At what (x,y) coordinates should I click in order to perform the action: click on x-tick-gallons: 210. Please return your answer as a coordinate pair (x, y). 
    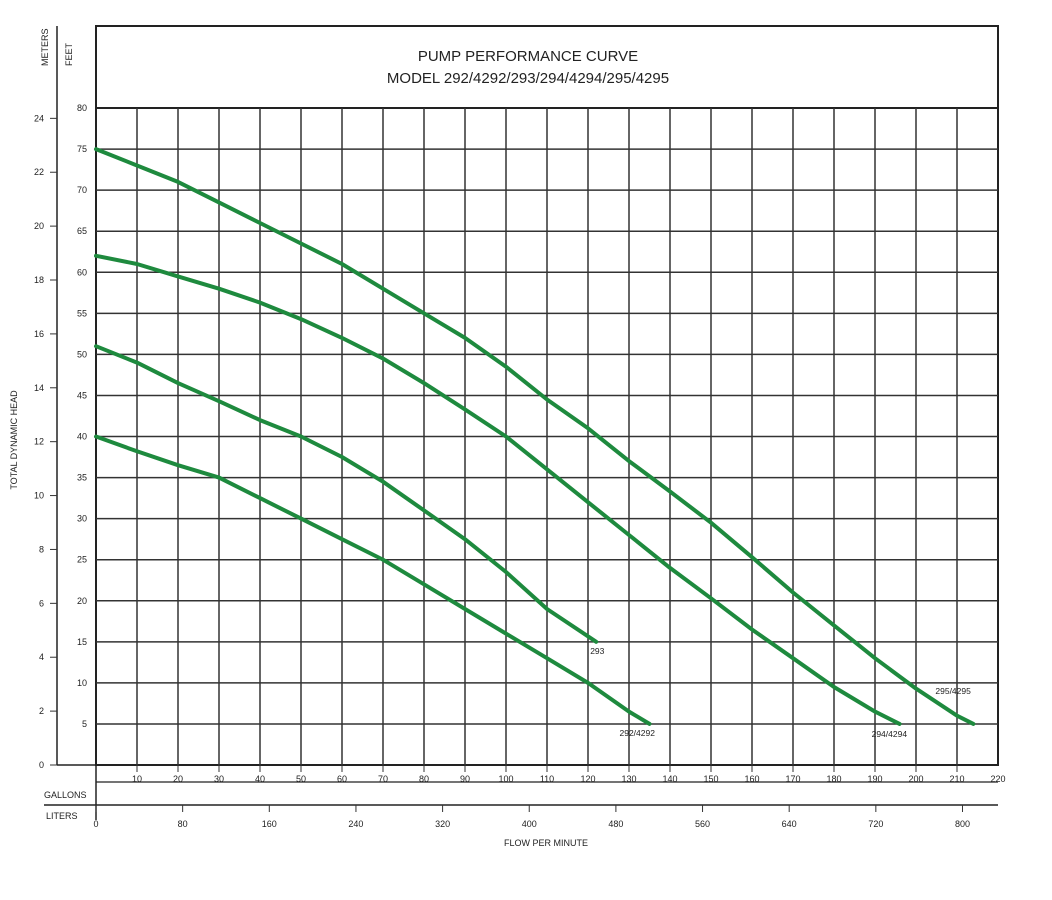
    Looking at the image, I should click on (956, 779).